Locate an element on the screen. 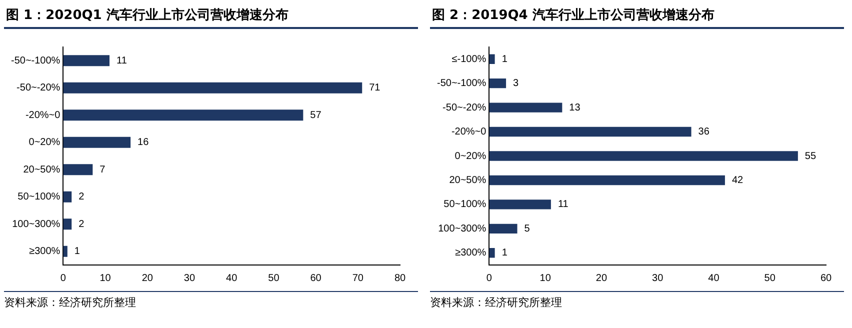 Image resolution: width=852 pixels, height=328 pixels. chart-title: 图 1：2020Q1 汽车行业上市公司营收增速分布 is located at coordinates (211, 14).